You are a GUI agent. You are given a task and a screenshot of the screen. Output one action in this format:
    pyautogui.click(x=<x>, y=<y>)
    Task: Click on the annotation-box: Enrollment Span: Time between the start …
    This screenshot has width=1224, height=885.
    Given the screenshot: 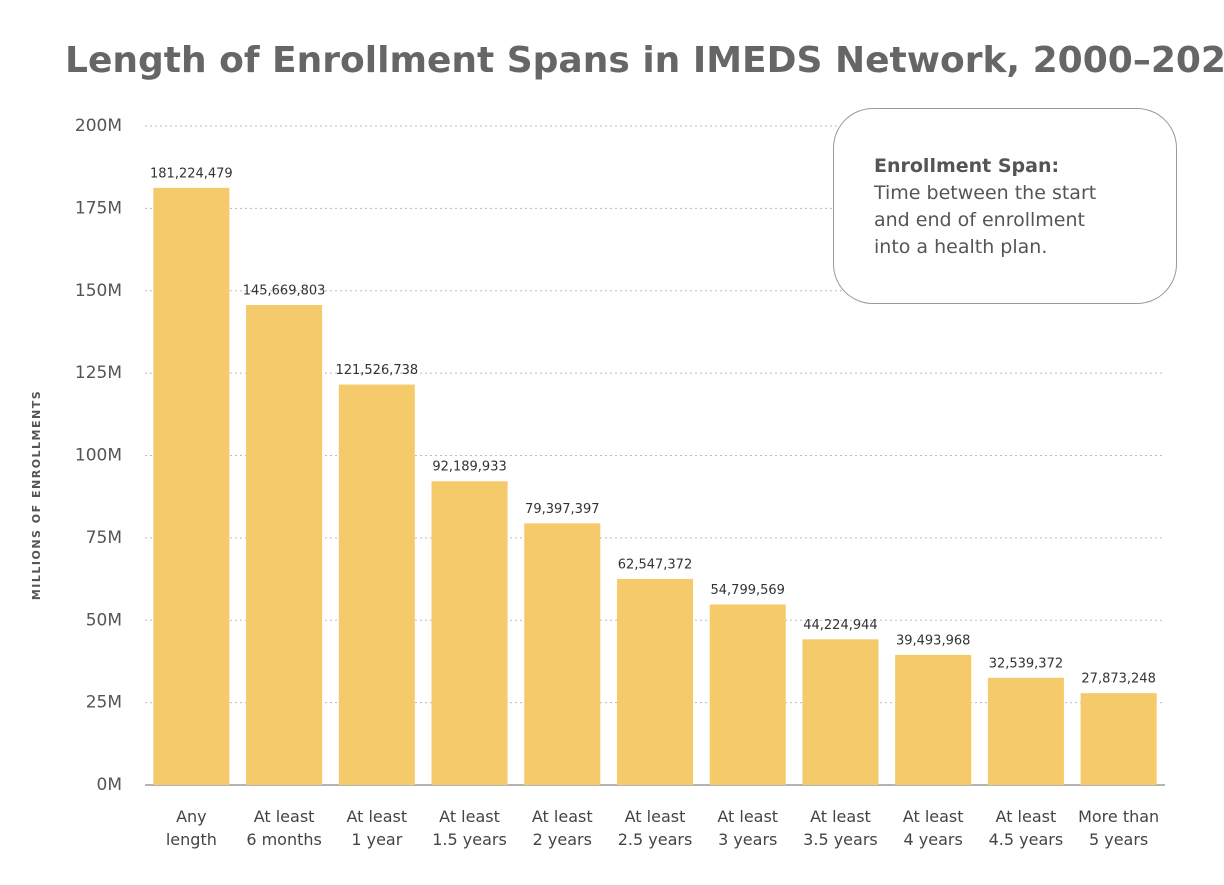 What is the action you would take?
    pyautogui.click(x=1005, y=206)
    